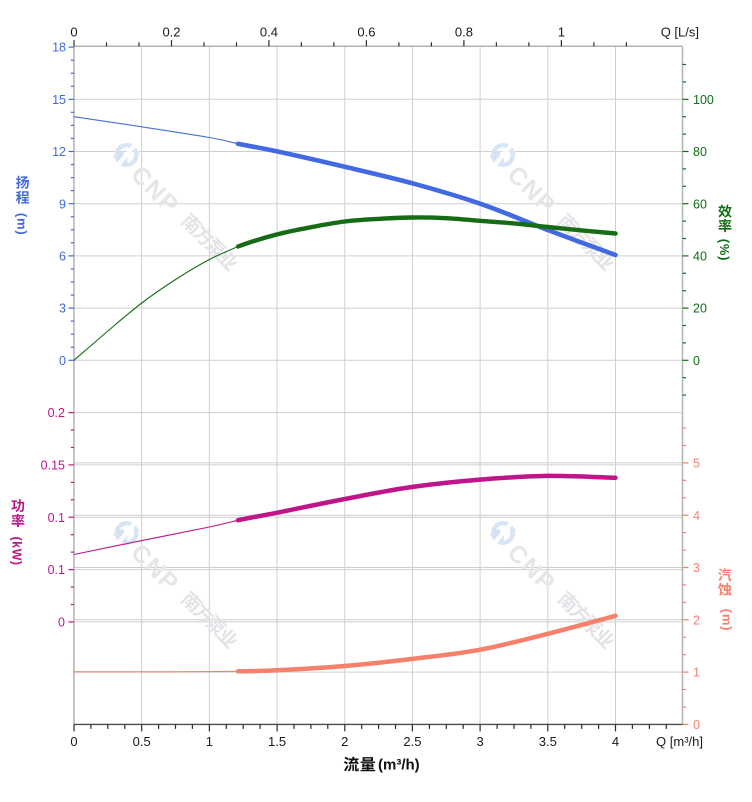  Describe the element at coordinates (59, 100) in the screenshot. I see `svg-text: 15` at that location.